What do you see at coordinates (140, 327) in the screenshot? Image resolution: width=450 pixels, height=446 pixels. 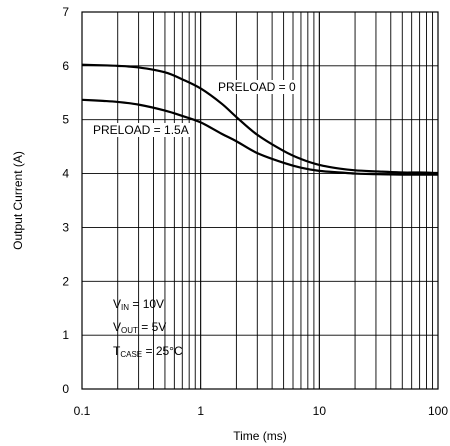 I see `condition-vout: VOUT = 5V` at bounding box center [140, 327].